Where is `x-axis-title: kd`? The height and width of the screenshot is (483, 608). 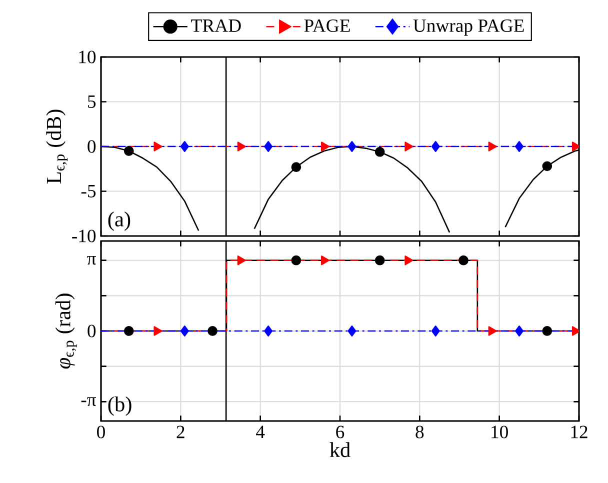 x-axis-title: kd is located at coordinates (340, 450).